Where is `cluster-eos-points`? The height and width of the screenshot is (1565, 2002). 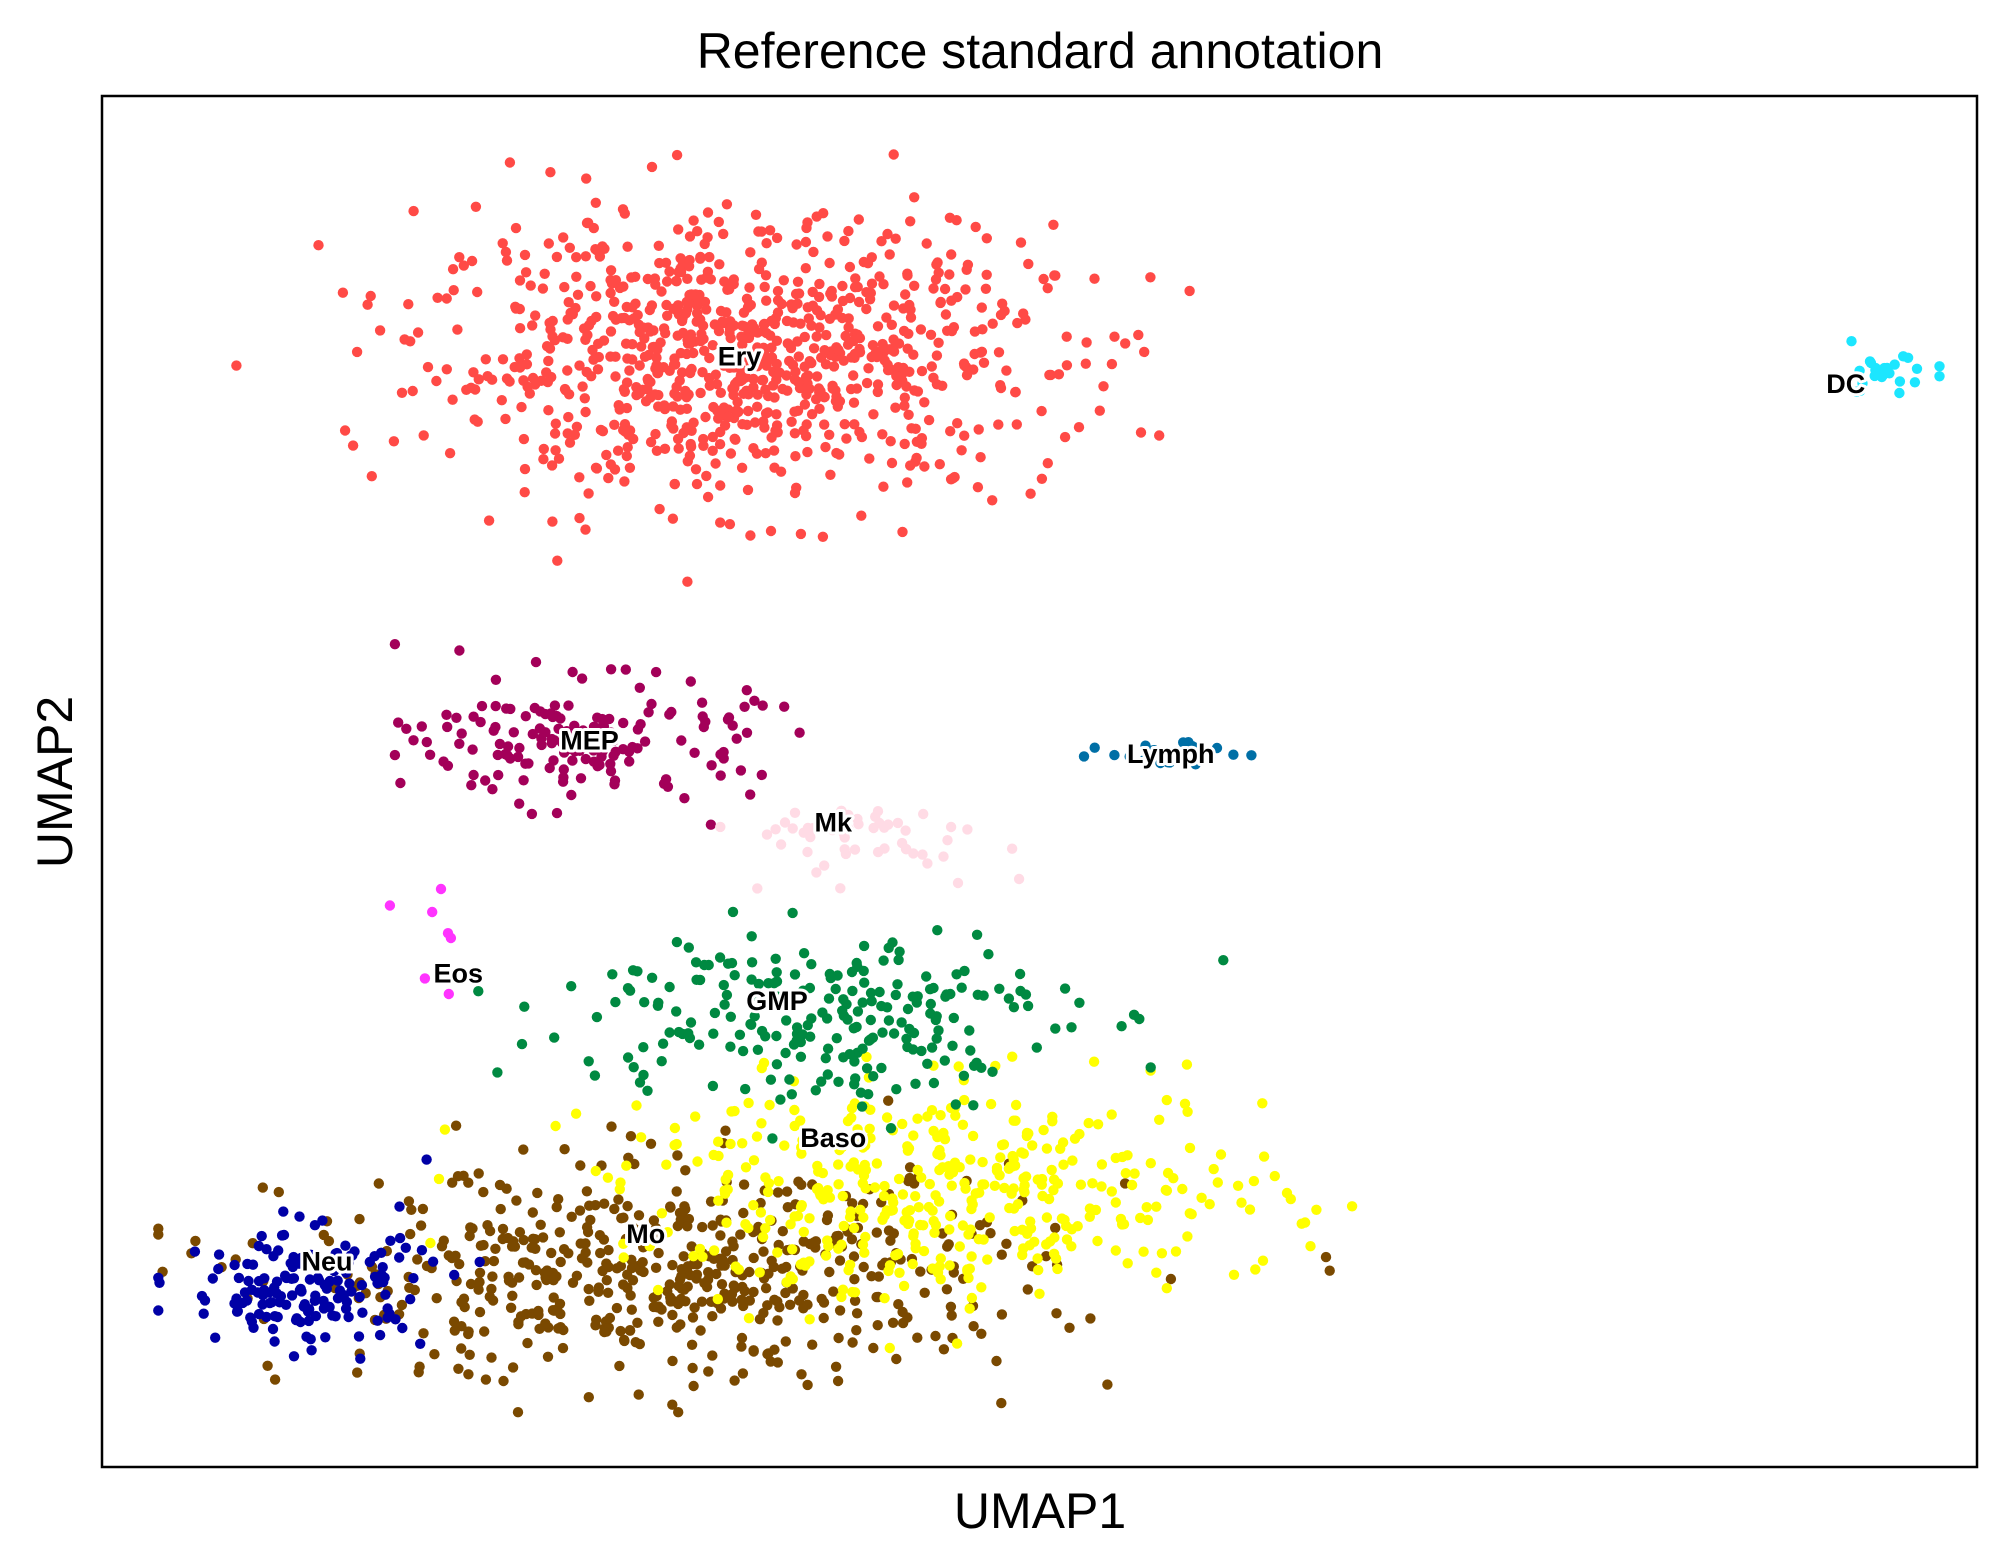 cluster-eos-points is located at coordinates (431, 941).